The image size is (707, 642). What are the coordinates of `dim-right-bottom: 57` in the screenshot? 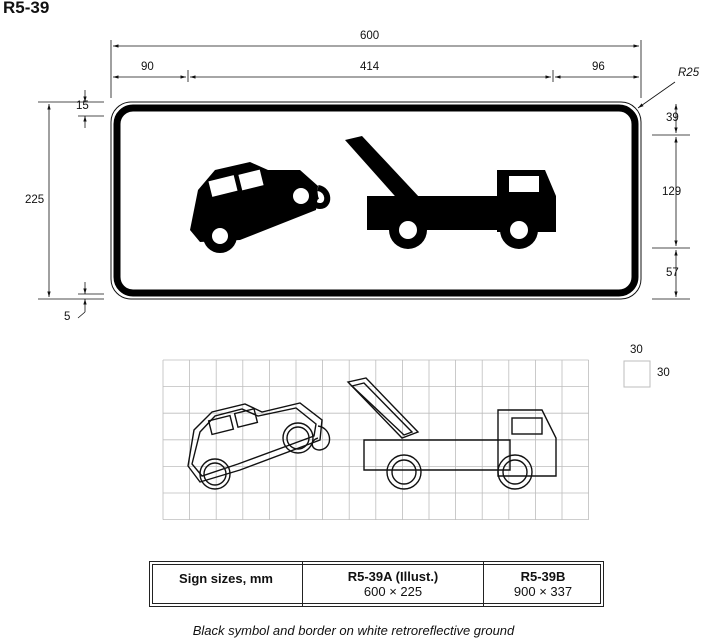 It's located at (672, 273).